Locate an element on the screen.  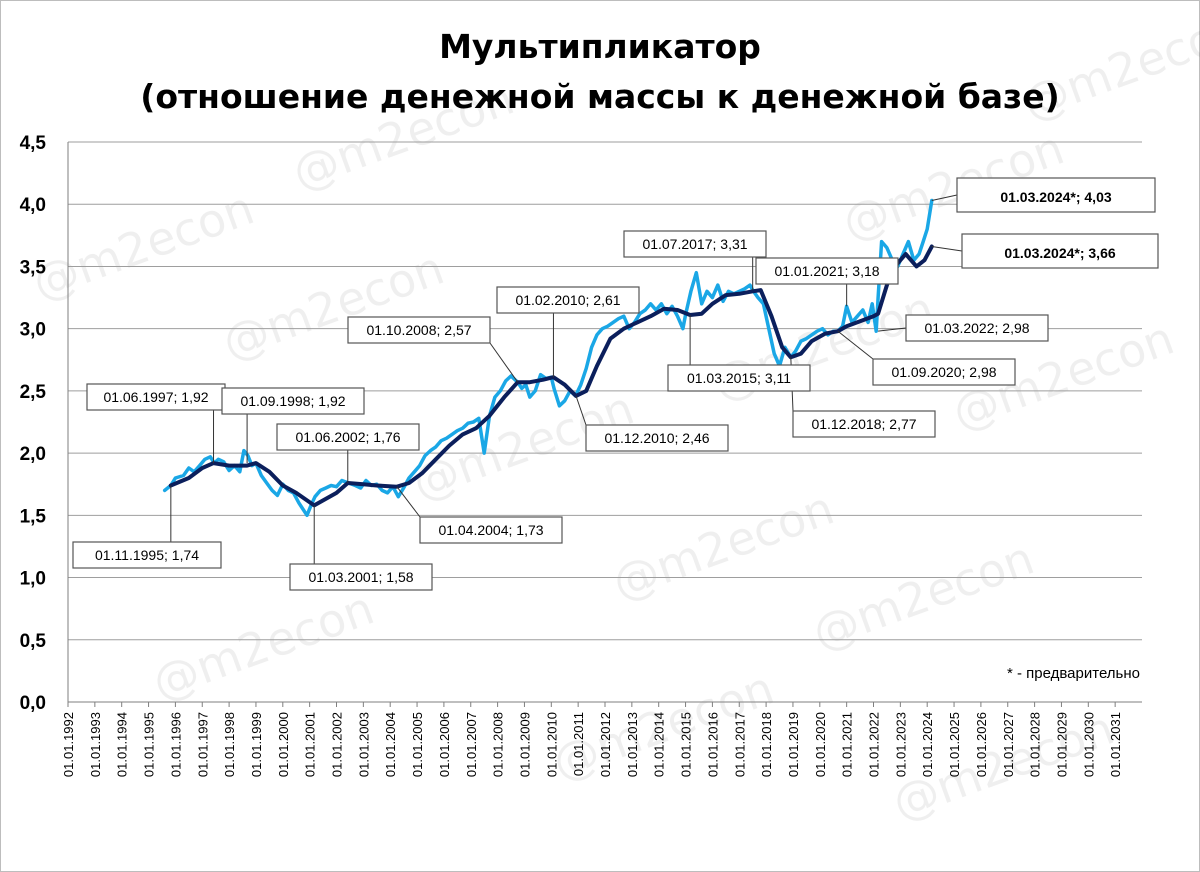
x-tick-label: 01.01.2028 is located at coordinates (1035, 744).